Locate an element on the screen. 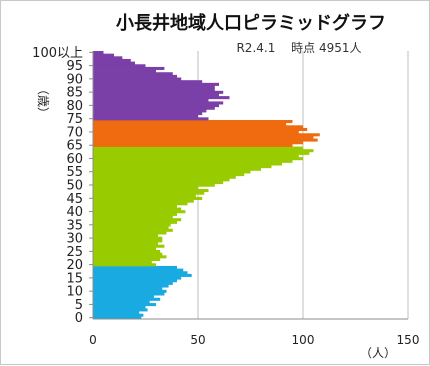 This screenshot has height=366, width=430. y-axis-label: （歳） is located at coordinates (43, 101).